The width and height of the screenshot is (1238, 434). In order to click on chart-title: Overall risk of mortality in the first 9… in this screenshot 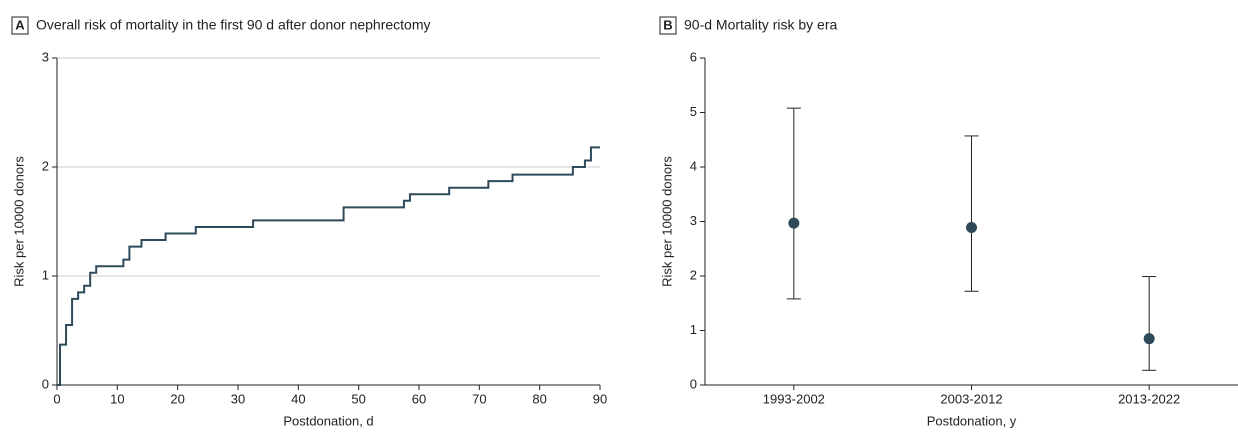, I will do `click(233, 25)`.